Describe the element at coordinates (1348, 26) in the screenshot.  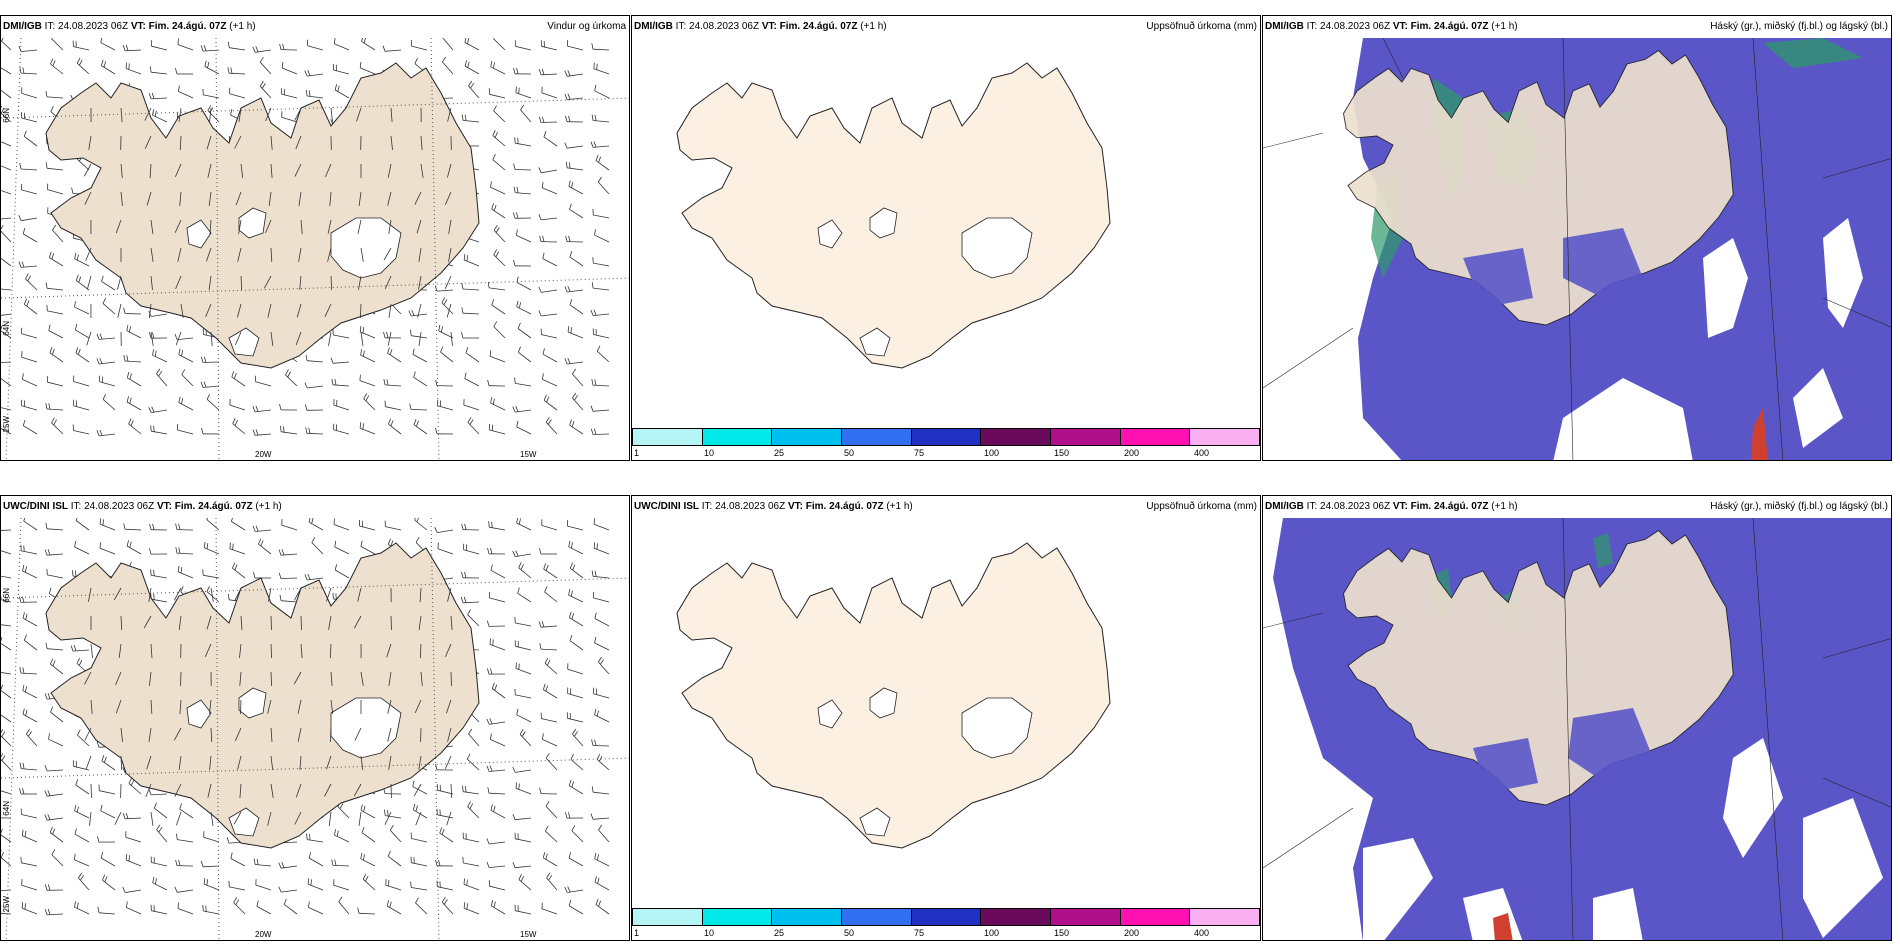
I see `it-label: IT: 24.08.2023 06Z` at that location.